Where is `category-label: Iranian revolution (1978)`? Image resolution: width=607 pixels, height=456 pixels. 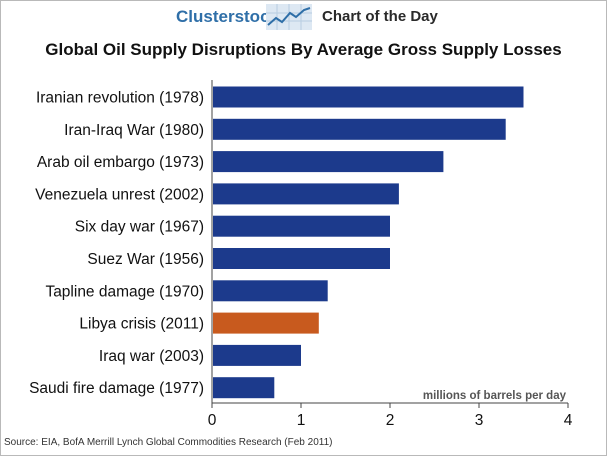
category-label: Iranian revolution (1978) is located at coordinates (120, 98).